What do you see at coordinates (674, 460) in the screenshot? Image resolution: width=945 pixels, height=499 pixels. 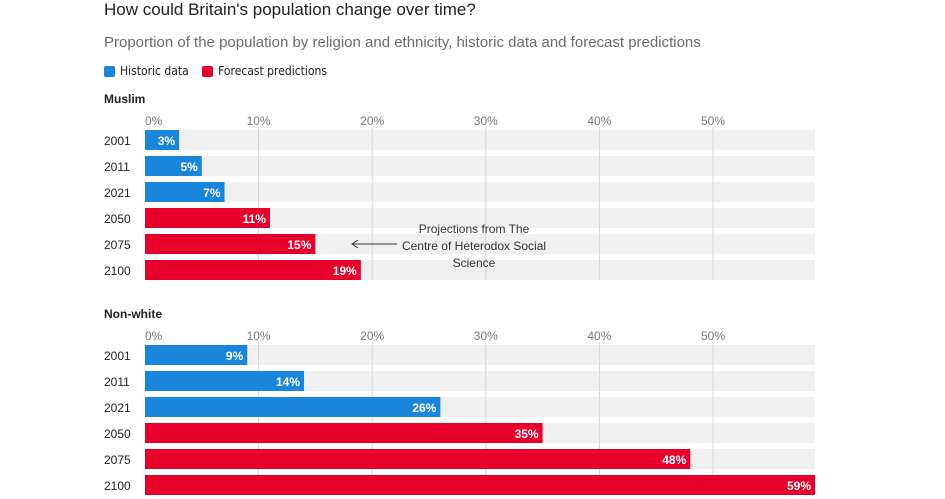 I see `value-label: 48%` at bounding box center [674, 460].